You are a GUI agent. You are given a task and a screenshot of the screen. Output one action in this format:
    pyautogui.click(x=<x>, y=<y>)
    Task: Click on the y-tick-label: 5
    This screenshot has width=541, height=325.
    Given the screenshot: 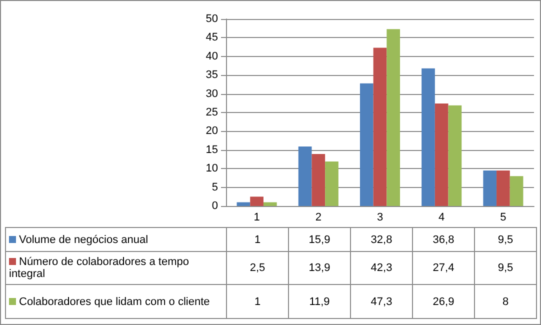 What is the action you would take?
    pyautogui.click(x=215, y=187)
    